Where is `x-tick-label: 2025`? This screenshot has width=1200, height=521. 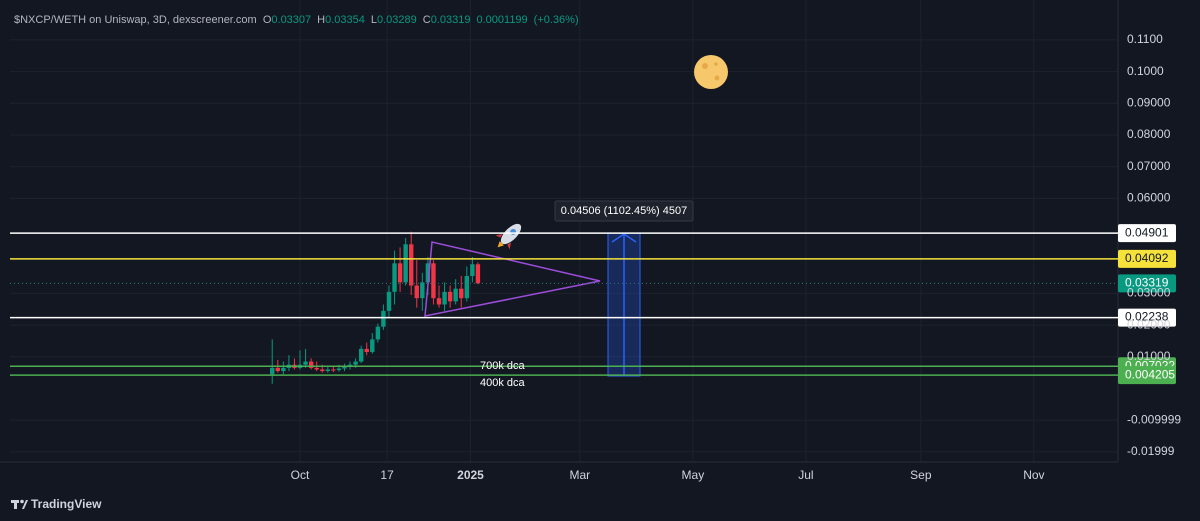
x-tick-label: 2025 is located at coordinates (470, 475).